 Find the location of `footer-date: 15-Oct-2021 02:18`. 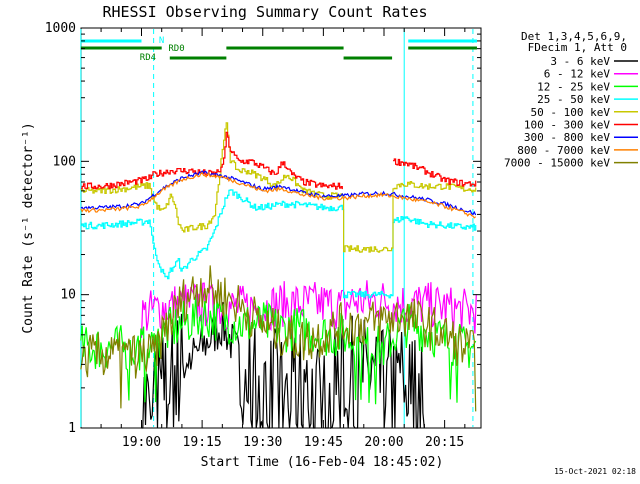

footer-date: 15-Oct-2021 02:18 is located at coordinates (595, 471).